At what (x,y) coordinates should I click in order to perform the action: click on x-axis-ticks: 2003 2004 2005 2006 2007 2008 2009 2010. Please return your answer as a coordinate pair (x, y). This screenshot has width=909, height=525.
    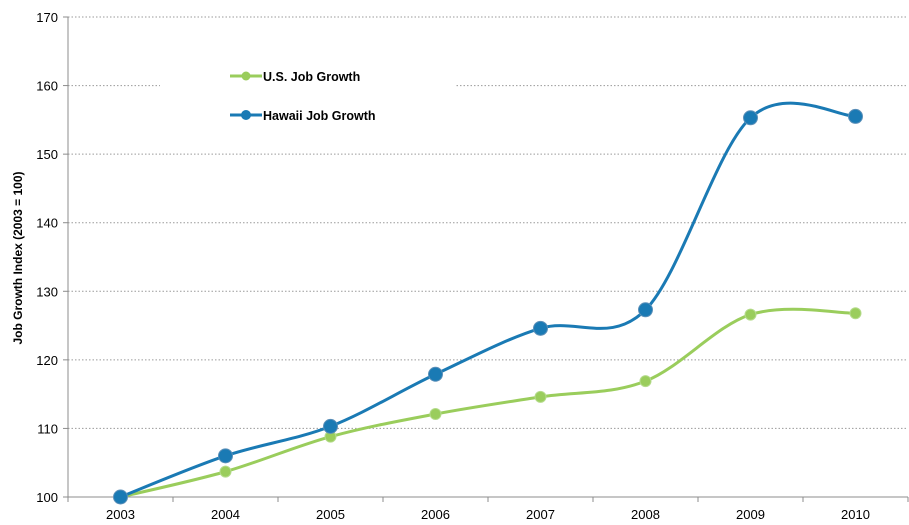
    Looking at the image, I should click on (488, 509).